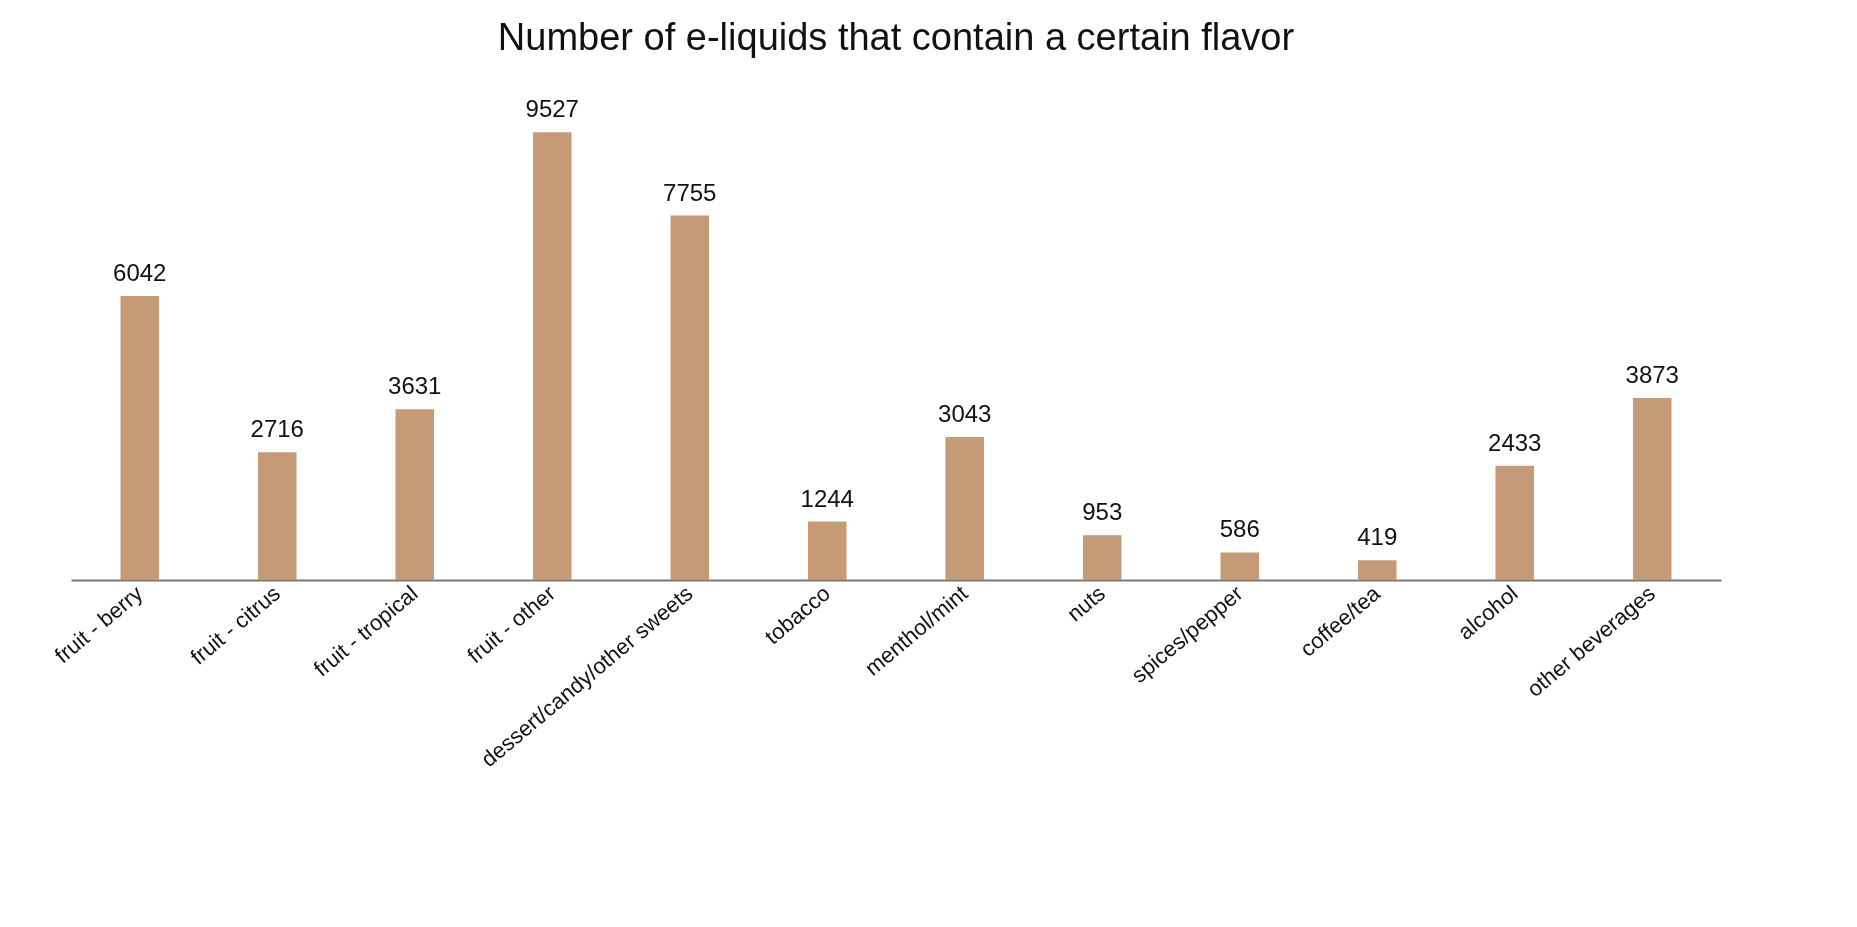 The height and width of the screenshot is (927, 1857). I want to click on data-label: 6042, so click(140, 273).